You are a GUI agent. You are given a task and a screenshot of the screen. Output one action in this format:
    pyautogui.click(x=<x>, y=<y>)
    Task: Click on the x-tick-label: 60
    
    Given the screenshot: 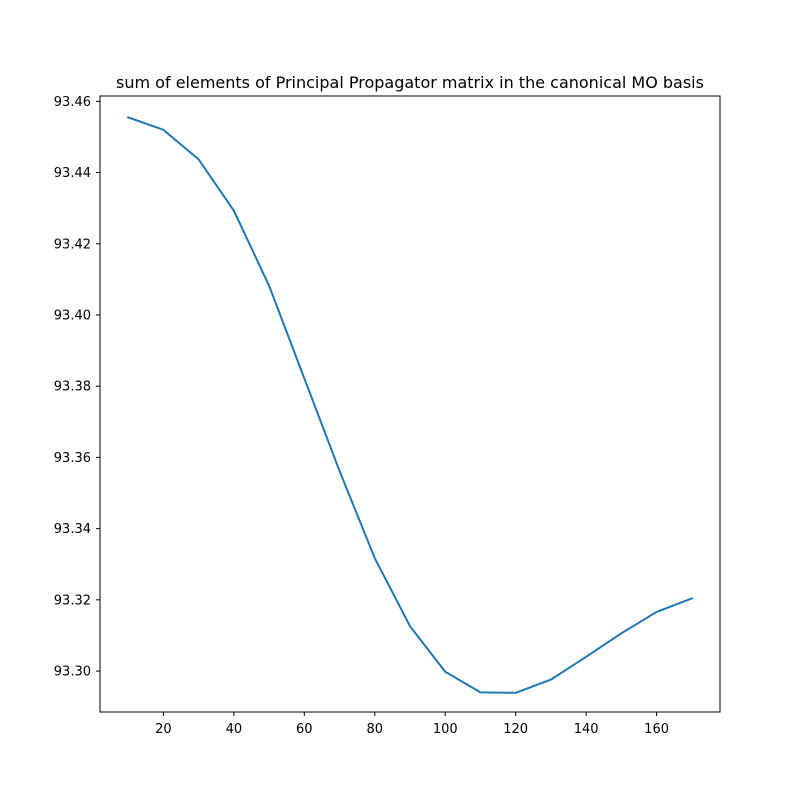 What is the action you would take?
    pyautogui.click(x=304, y=729)
    